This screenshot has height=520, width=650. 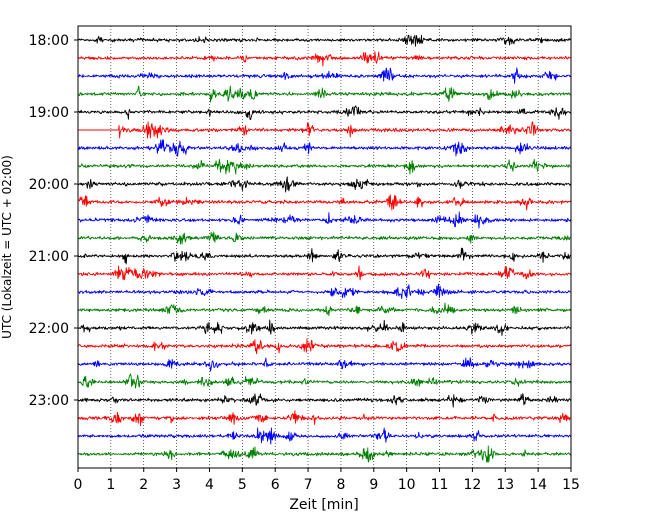 I want to click on x-tick-label: 5, so click(x=242, y=485).